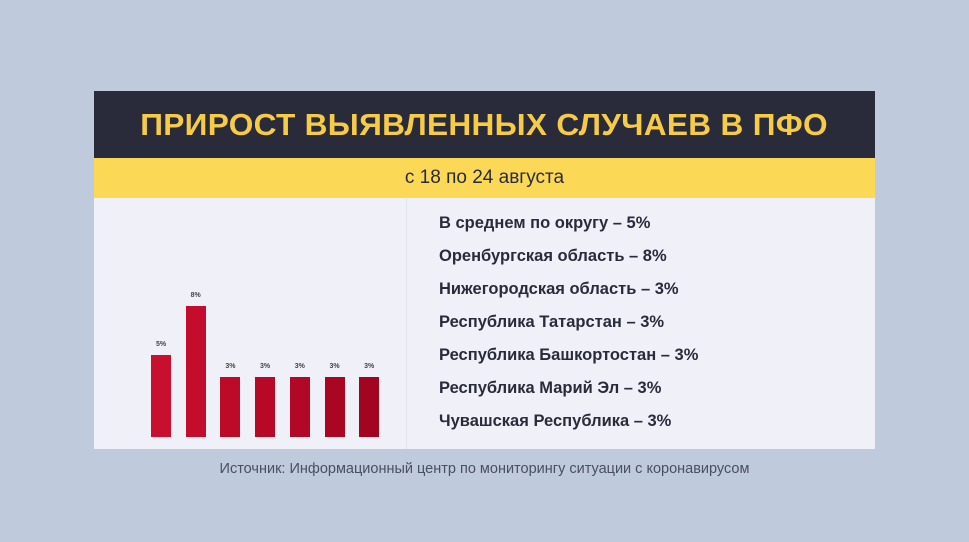 The height and width of the screenshot is (542, 969). Describe the element at coordinates (553, 256) in the screenshot. I see `legend-item: Оренбургская область – 8%` at that location.